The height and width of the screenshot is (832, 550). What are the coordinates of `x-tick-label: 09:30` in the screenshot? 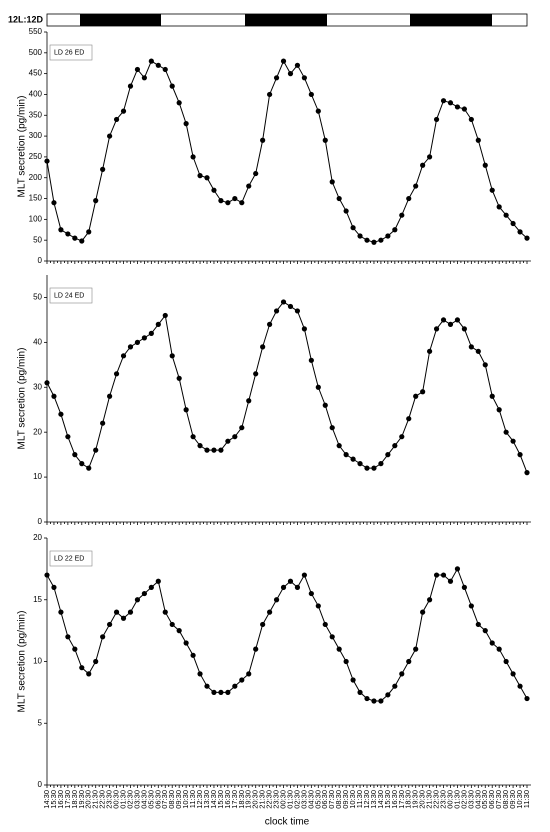 It's located at (345, 799).